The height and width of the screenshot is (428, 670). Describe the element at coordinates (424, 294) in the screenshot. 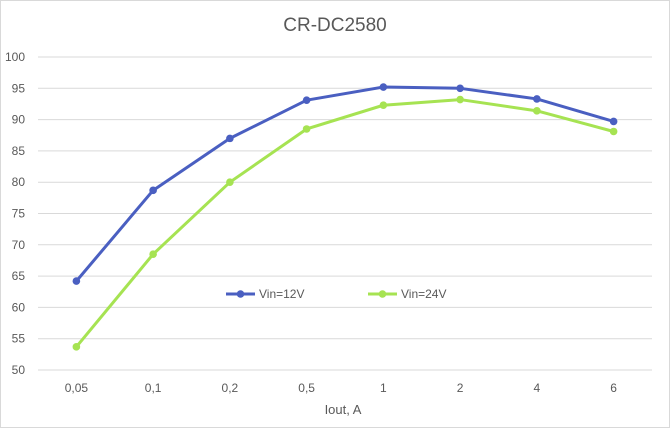

I see `legend-label: Vin=24V` at that location.